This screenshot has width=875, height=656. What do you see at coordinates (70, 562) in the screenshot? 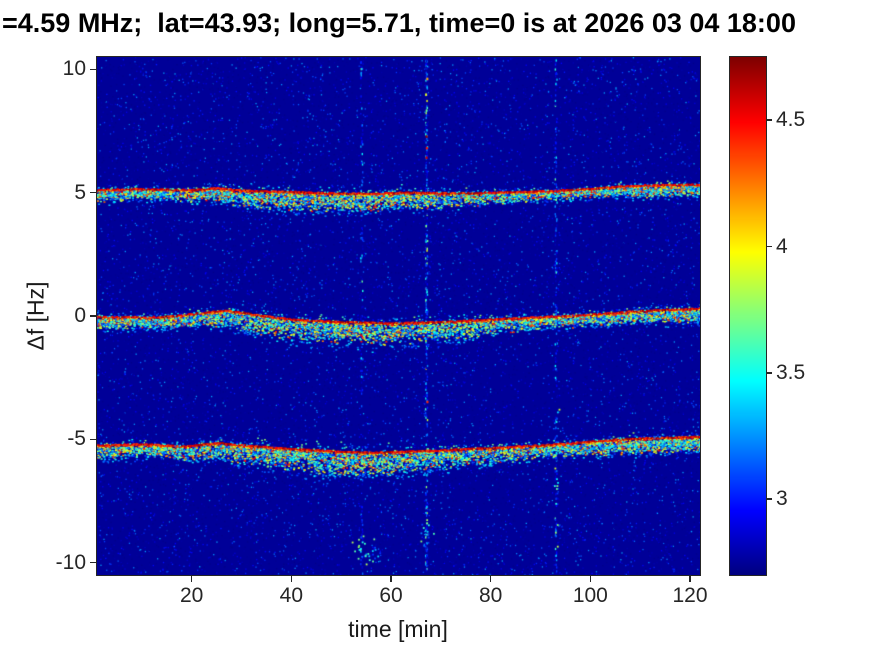
I see `y-tick-label: -10` at bounding box center [70, 562].